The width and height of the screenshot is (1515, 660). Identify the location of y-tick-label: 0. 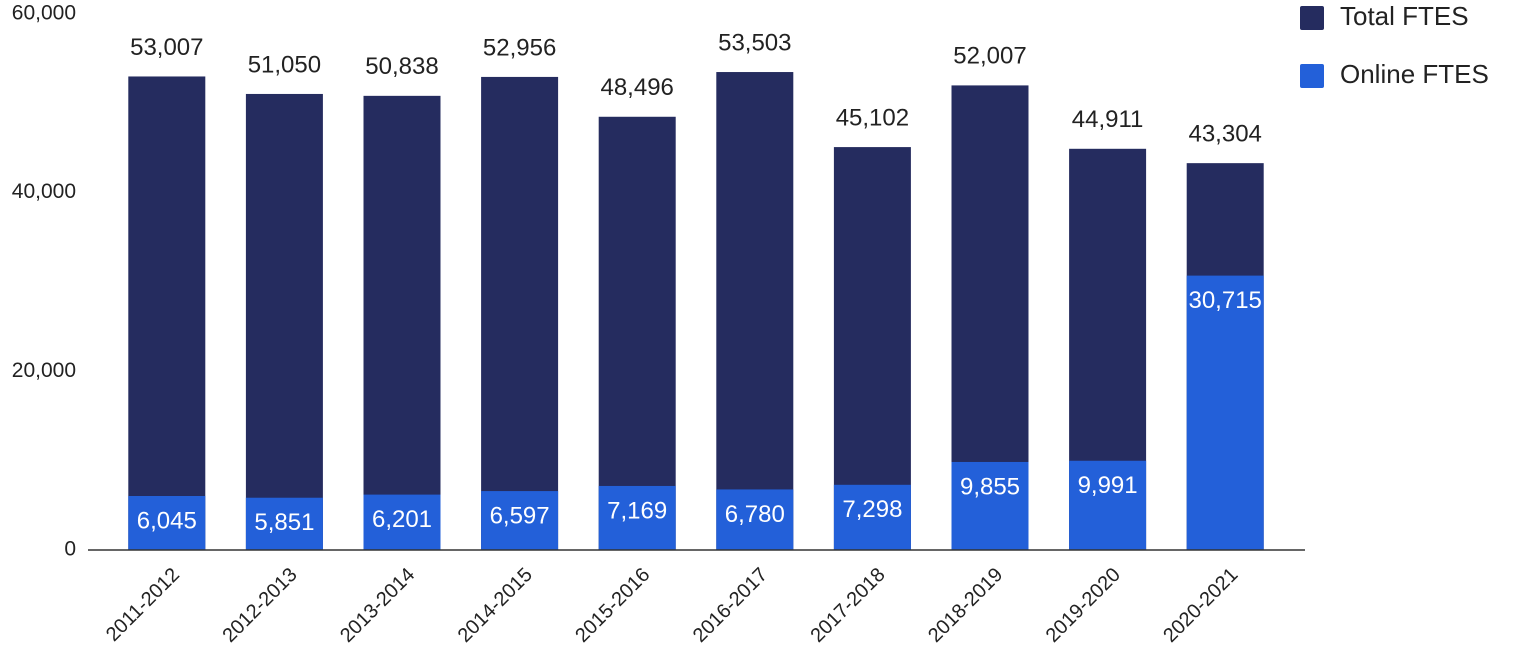
(70, 549).